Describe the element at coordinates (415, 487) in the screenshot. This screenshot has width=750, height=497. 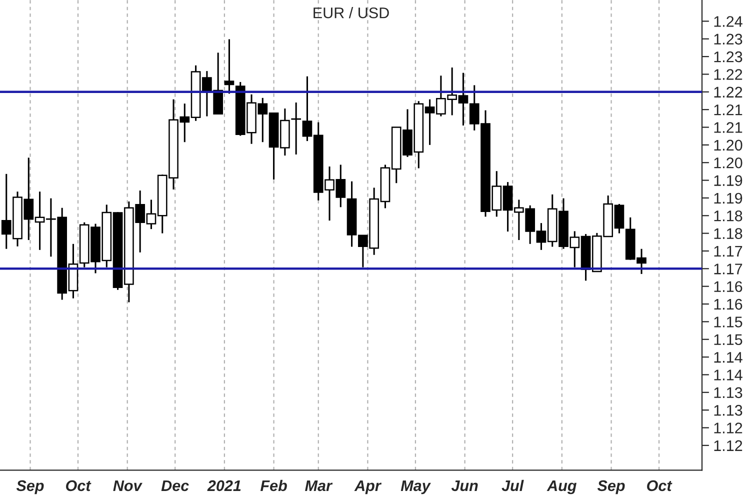
I see `x-tick-label: May` at that location.